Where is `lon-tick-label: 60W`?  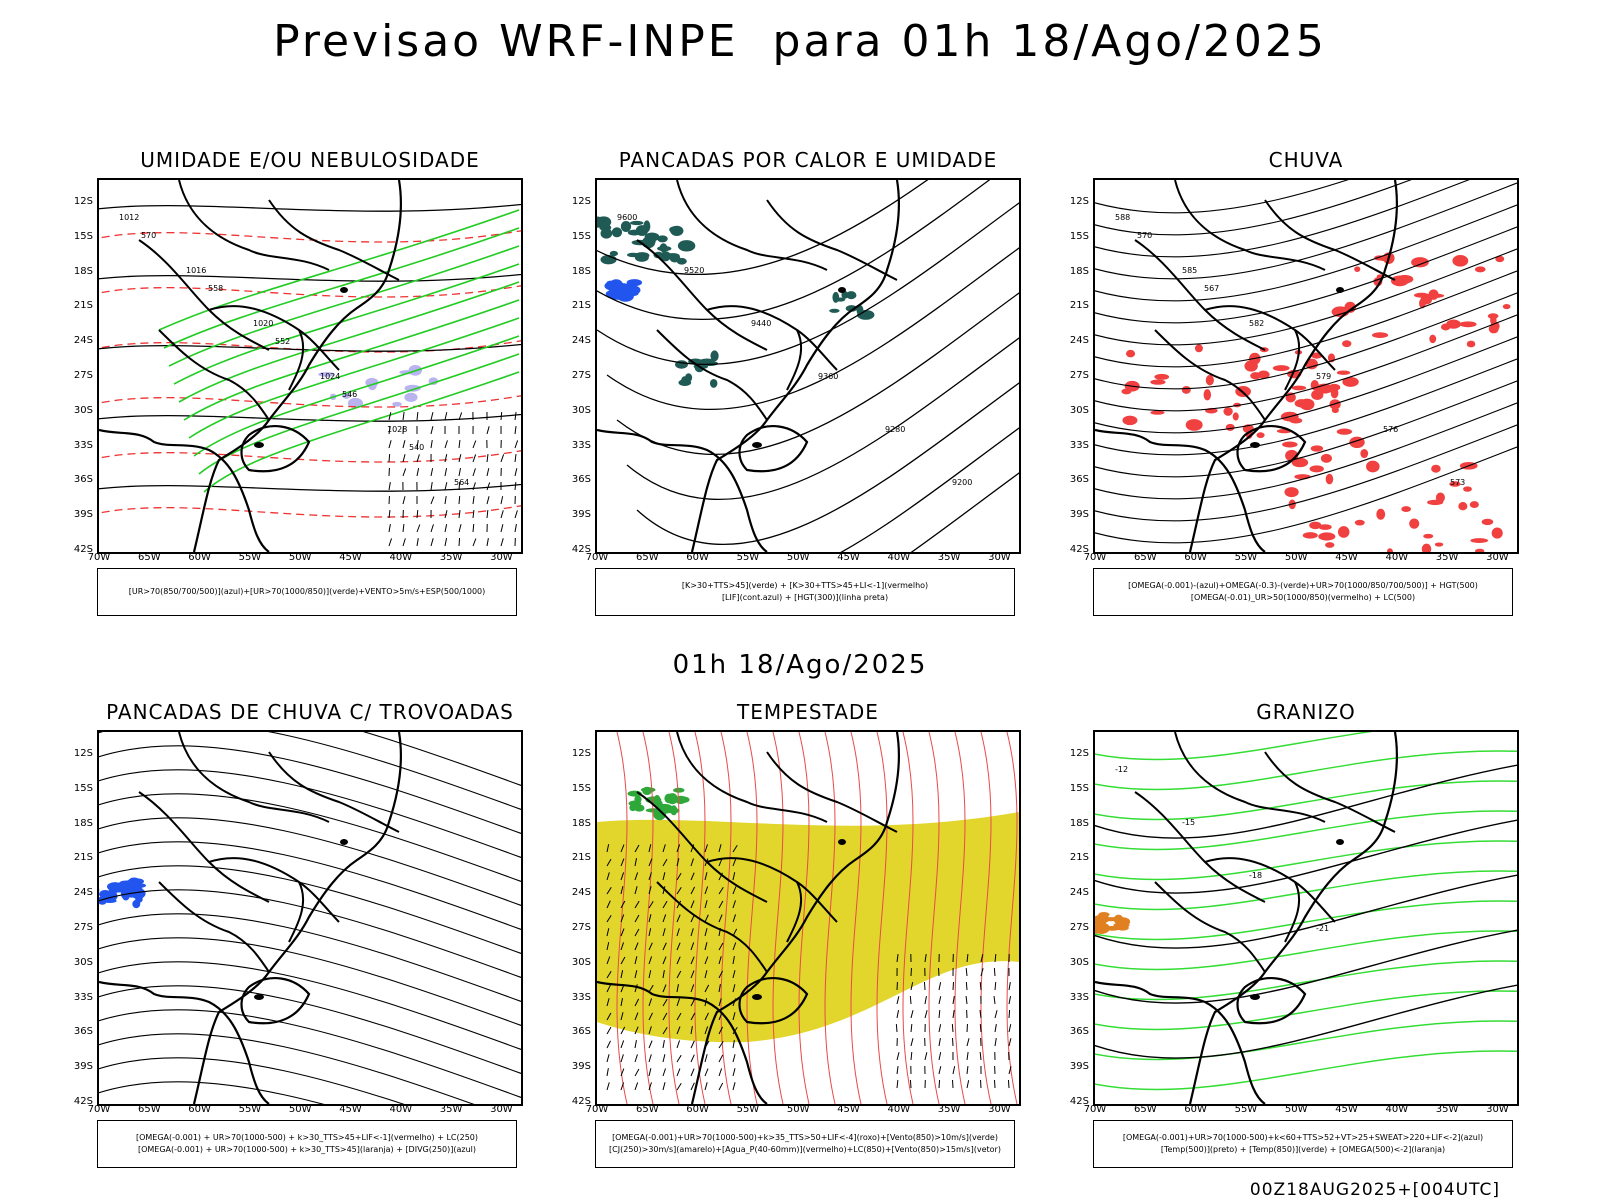 lon-tick-label: 60W is located at coordinates (199, 1109).